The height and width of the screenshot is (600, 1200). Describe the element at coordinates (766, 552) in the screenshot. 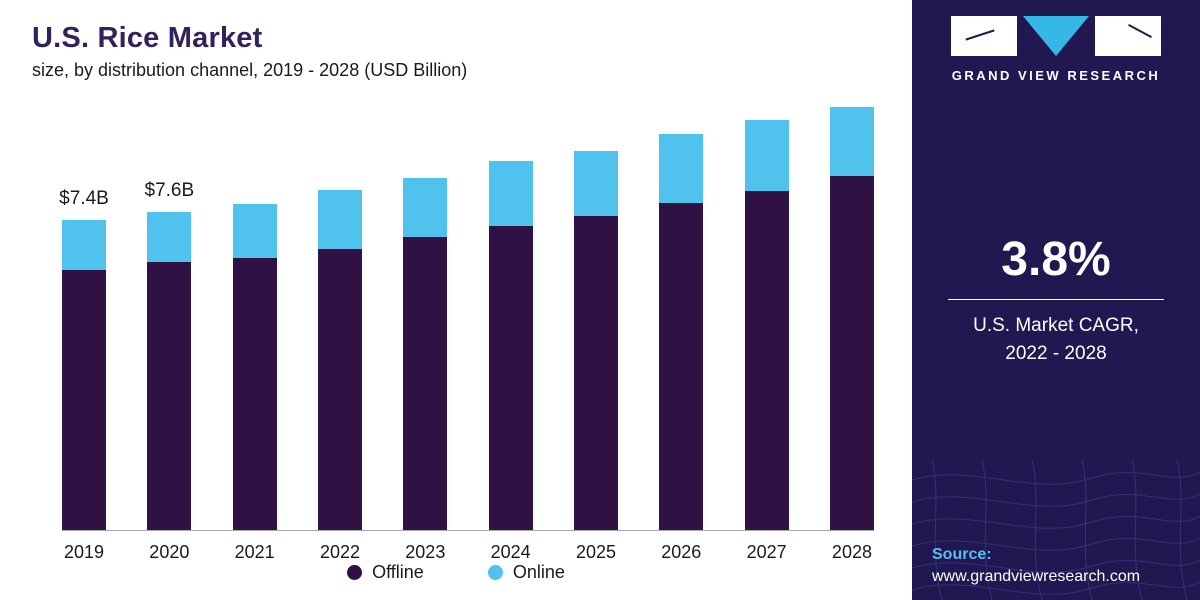

I see `x-axis-label-2027: 2027` at that location.